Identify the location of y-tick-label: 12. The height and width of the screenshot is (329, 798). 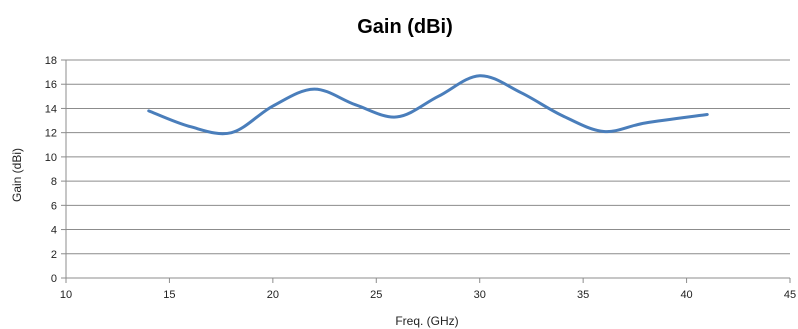
(51, 134).